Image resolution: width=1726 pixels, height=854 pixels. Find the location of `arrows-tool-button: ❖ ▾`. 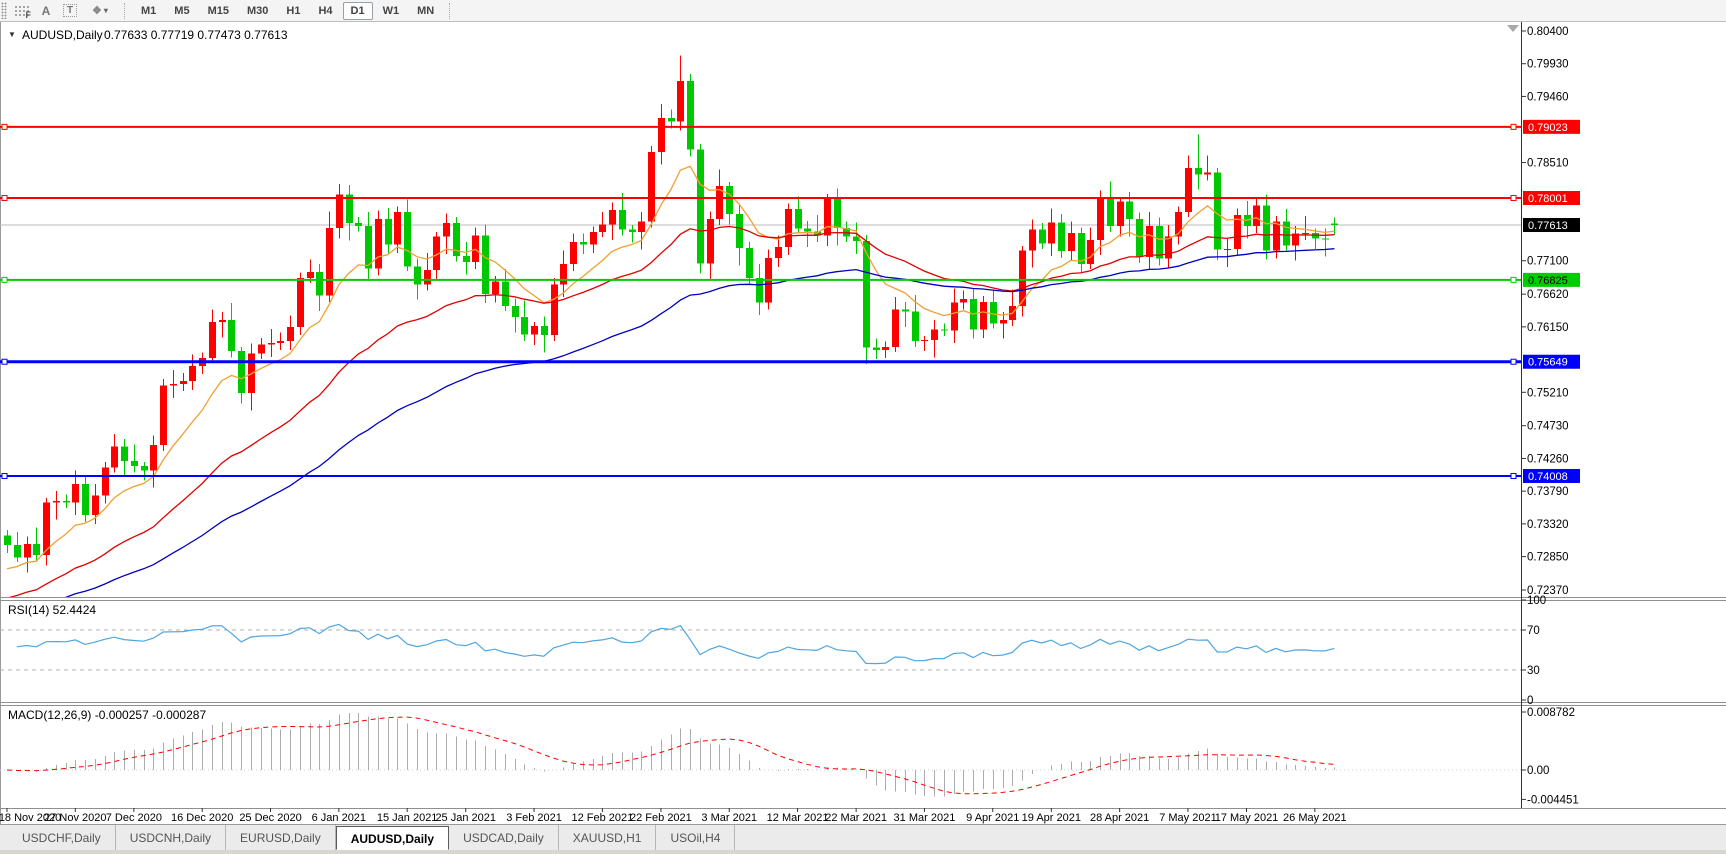

arrows-tool-button: ❖ ▾ is located at coordinates (100, 11).